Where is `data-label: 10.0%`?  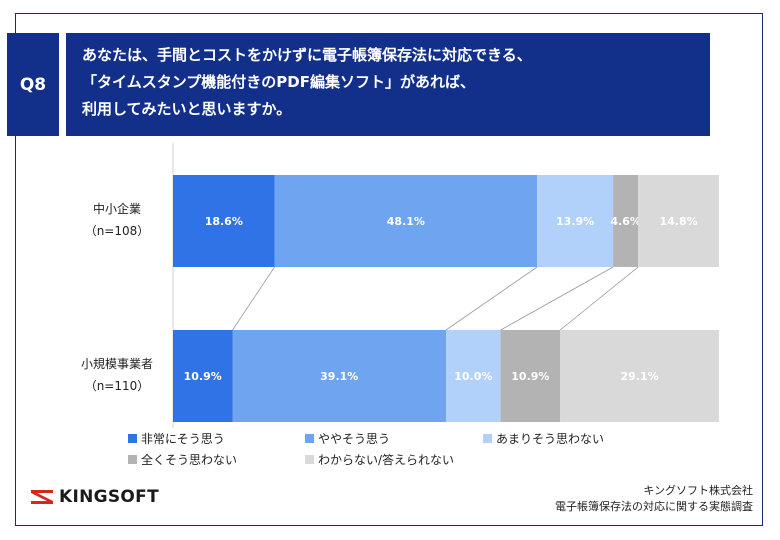
data-label: 10.0% is located at coordinates (473, 376).